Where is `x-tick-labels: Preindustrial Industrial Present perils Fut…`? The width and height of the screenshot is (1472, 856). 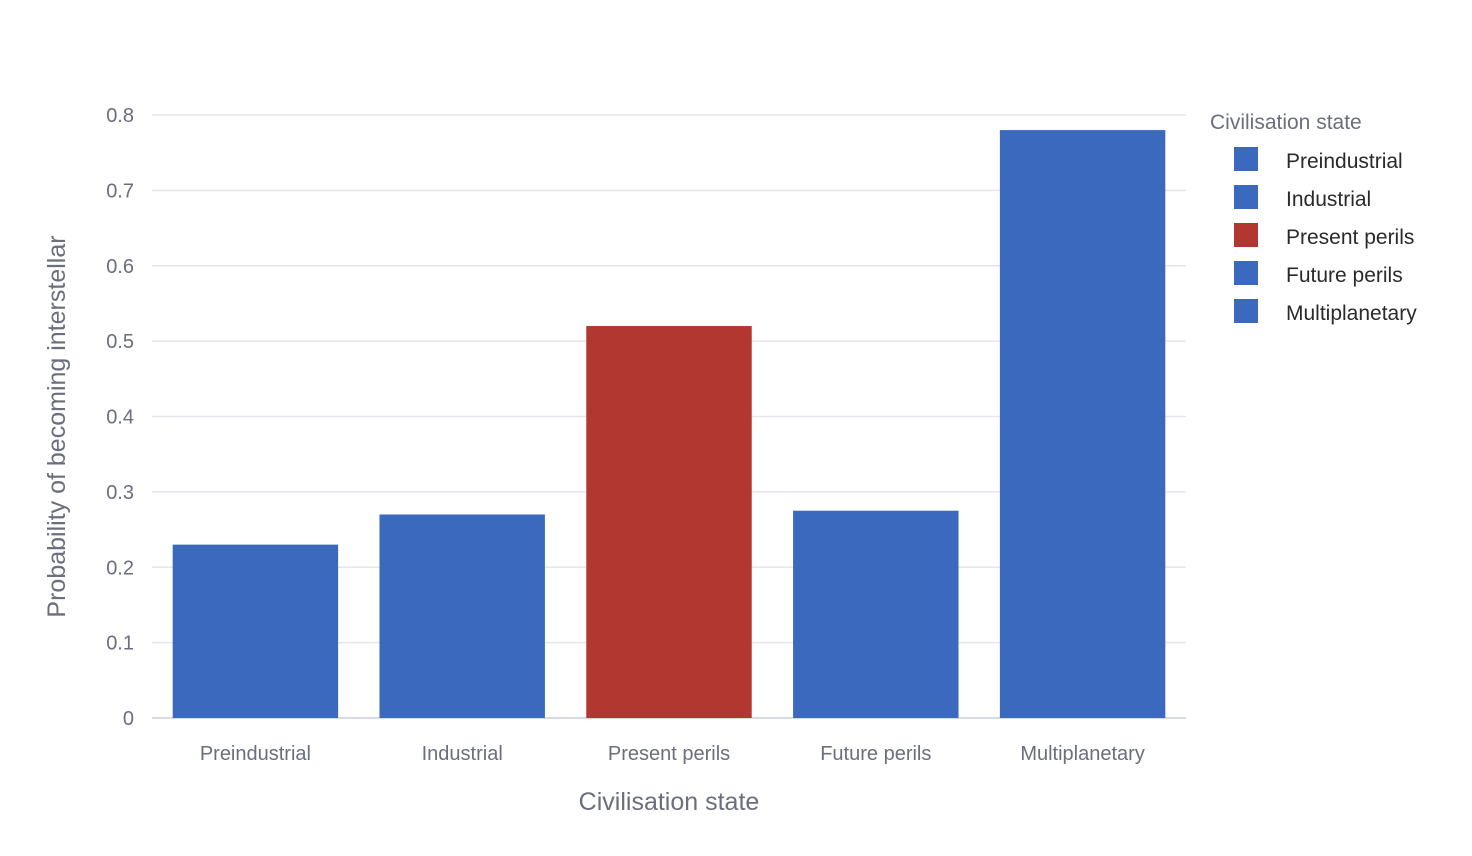
x-tick-labels: Preindustrial Industrial Present perils Fut… is located at coordinates (672, 754).